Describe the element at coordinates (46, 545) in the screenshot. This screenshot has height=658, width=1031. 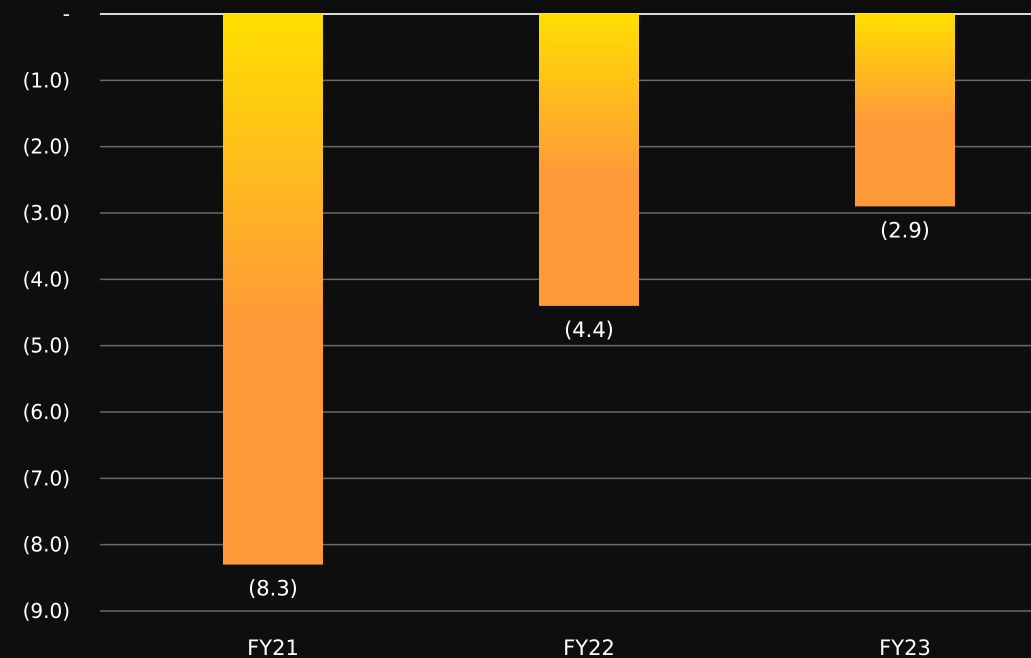
I see `y-tick-label: (8.0)` at that location.